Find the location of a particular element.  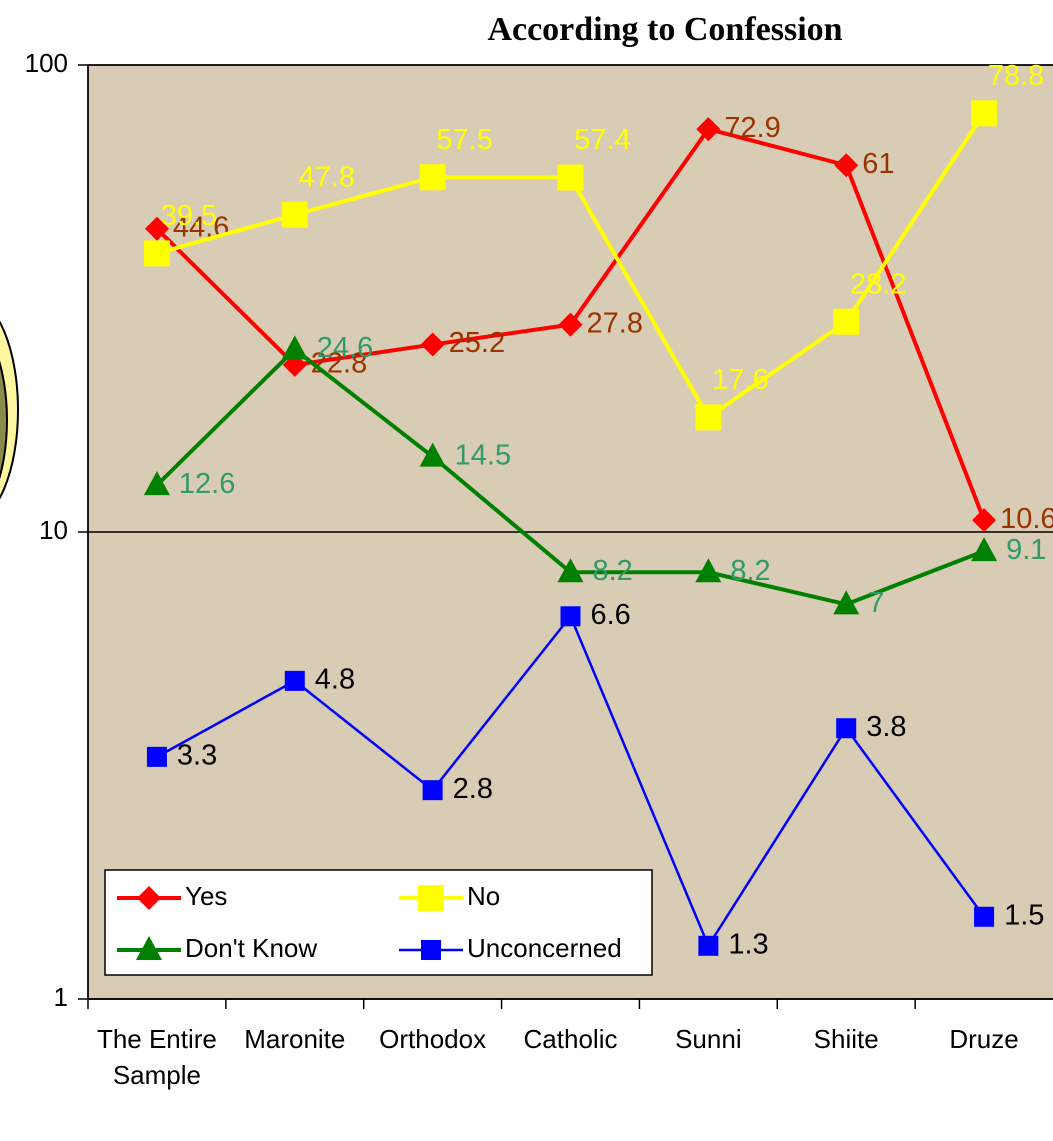

value-label: 61 is located at coordinates (878, 164).